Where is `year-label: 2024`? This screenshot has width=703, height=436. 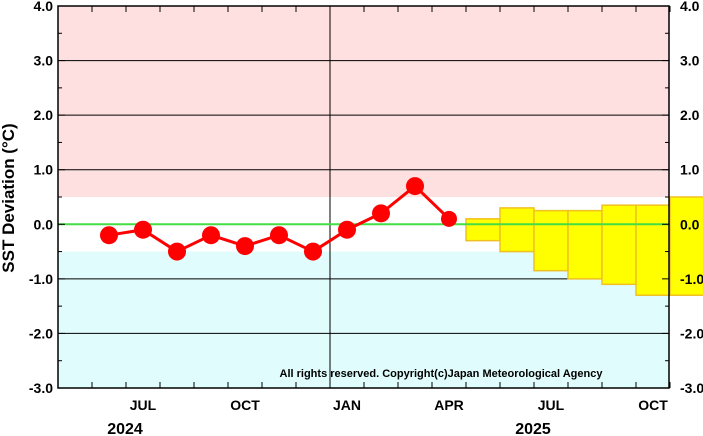
year-label: 2024 is located at coordinates (125, 428).